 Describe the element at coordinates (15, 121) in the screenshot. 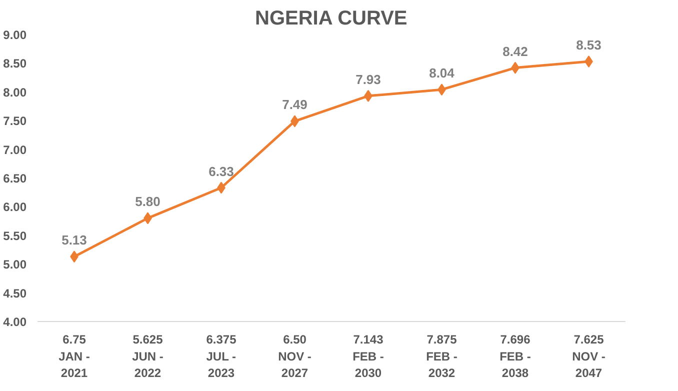

I see `y-tick-label: 7.50` at that location.